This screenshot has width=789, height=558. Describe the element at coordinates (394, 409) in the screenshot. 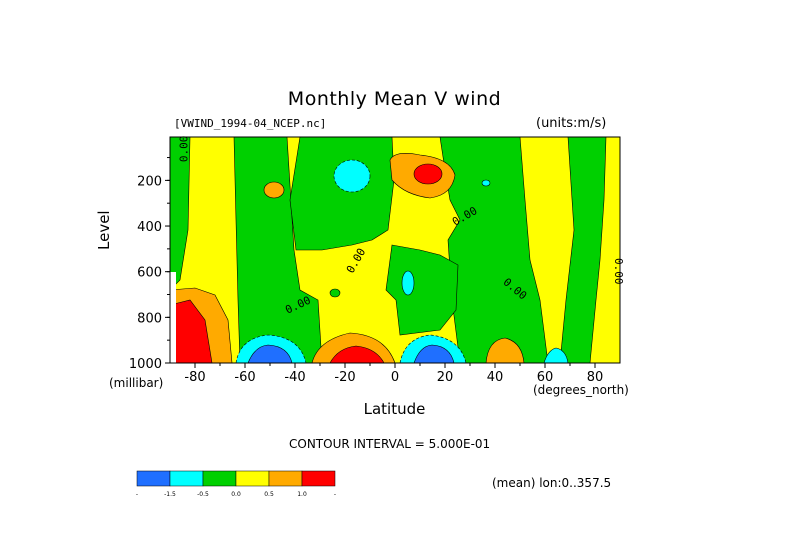

I see `x-axis-label: Latitude` at that location.